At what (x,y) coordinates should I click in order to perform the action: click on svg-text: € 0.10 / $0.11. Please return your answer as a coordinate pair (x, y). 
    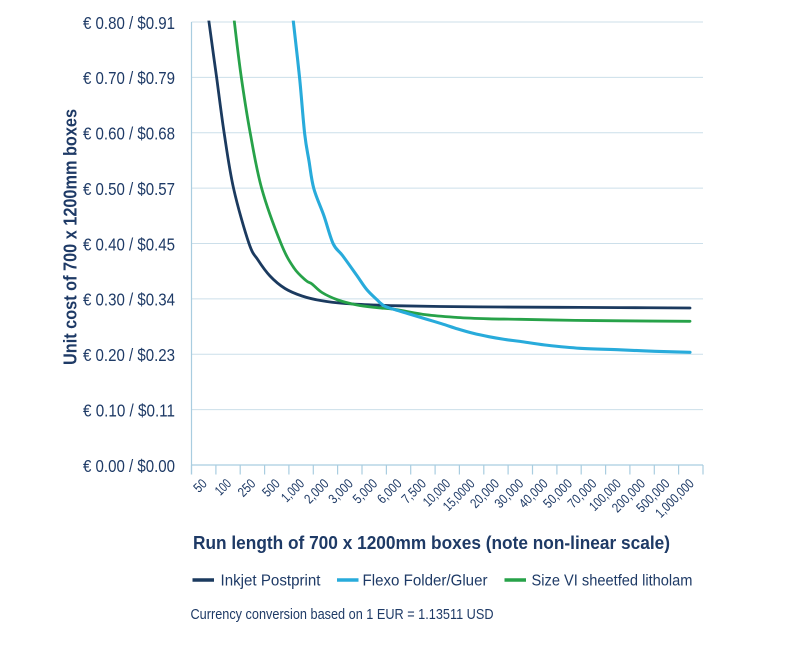
    Looking at the image, I should click on (129, 410).